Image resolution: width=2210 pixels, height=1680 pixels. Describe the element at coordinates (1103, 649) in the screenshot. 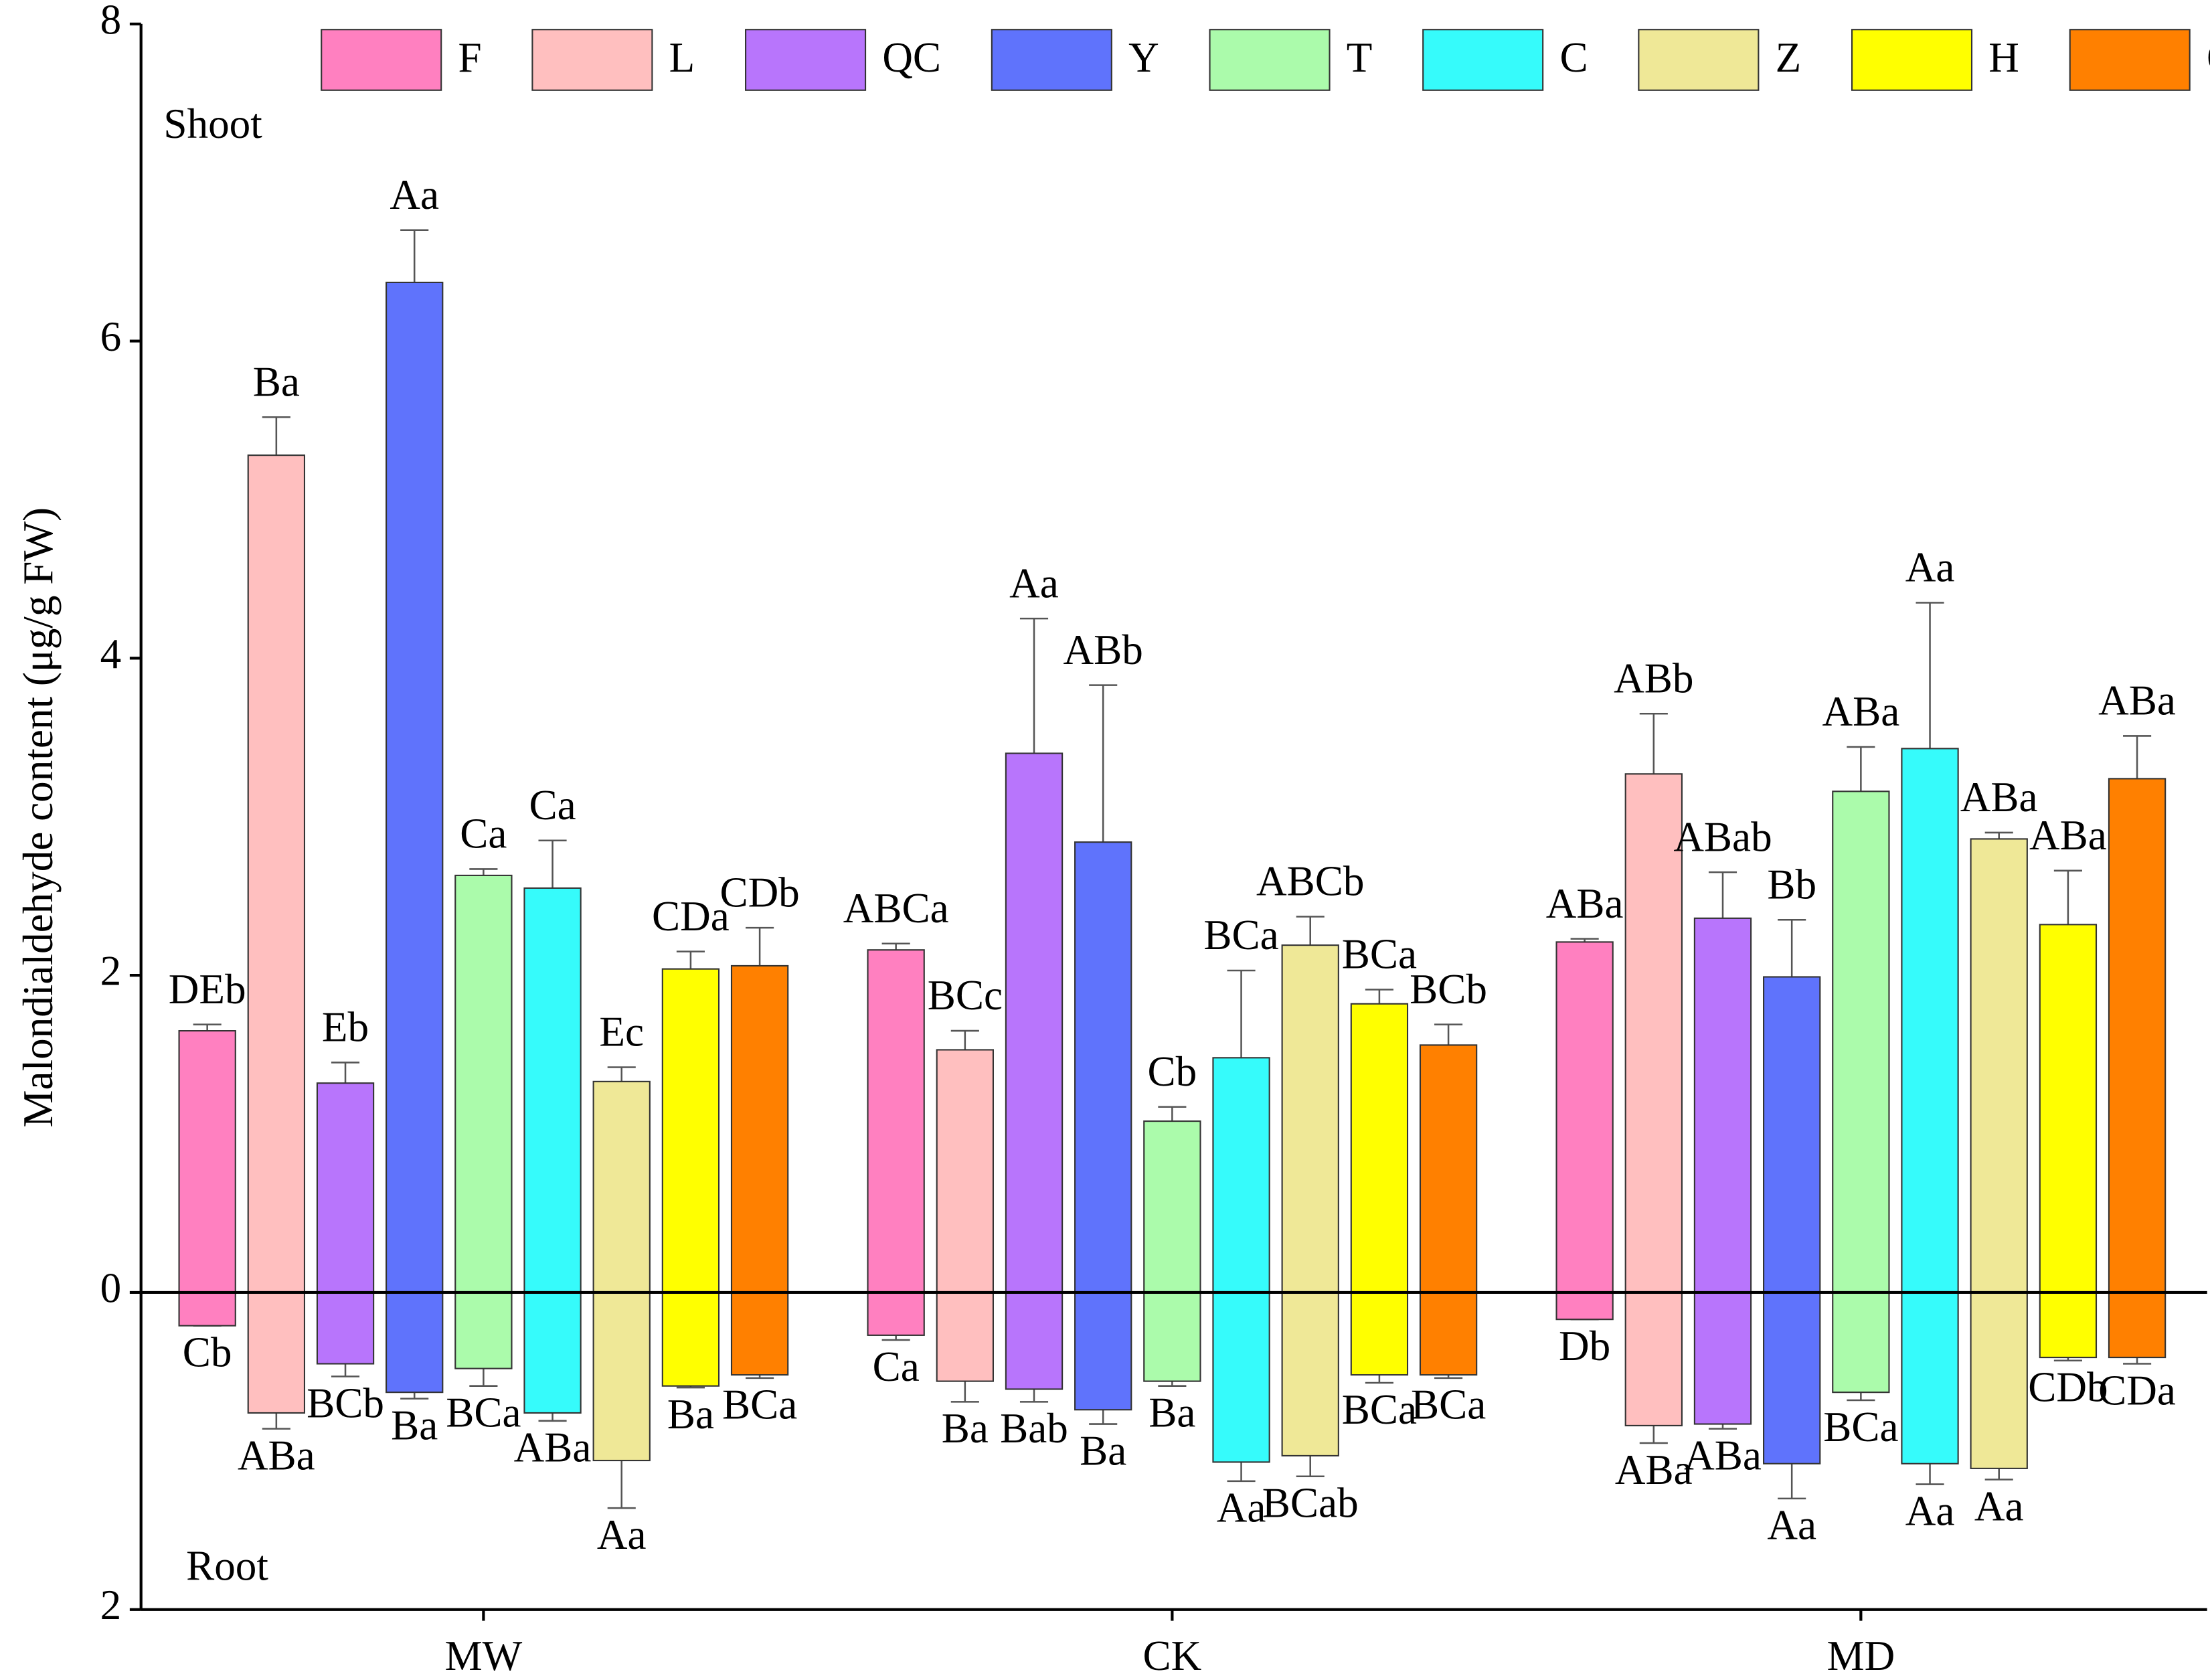

I see `significance-label: ABb` at that location.